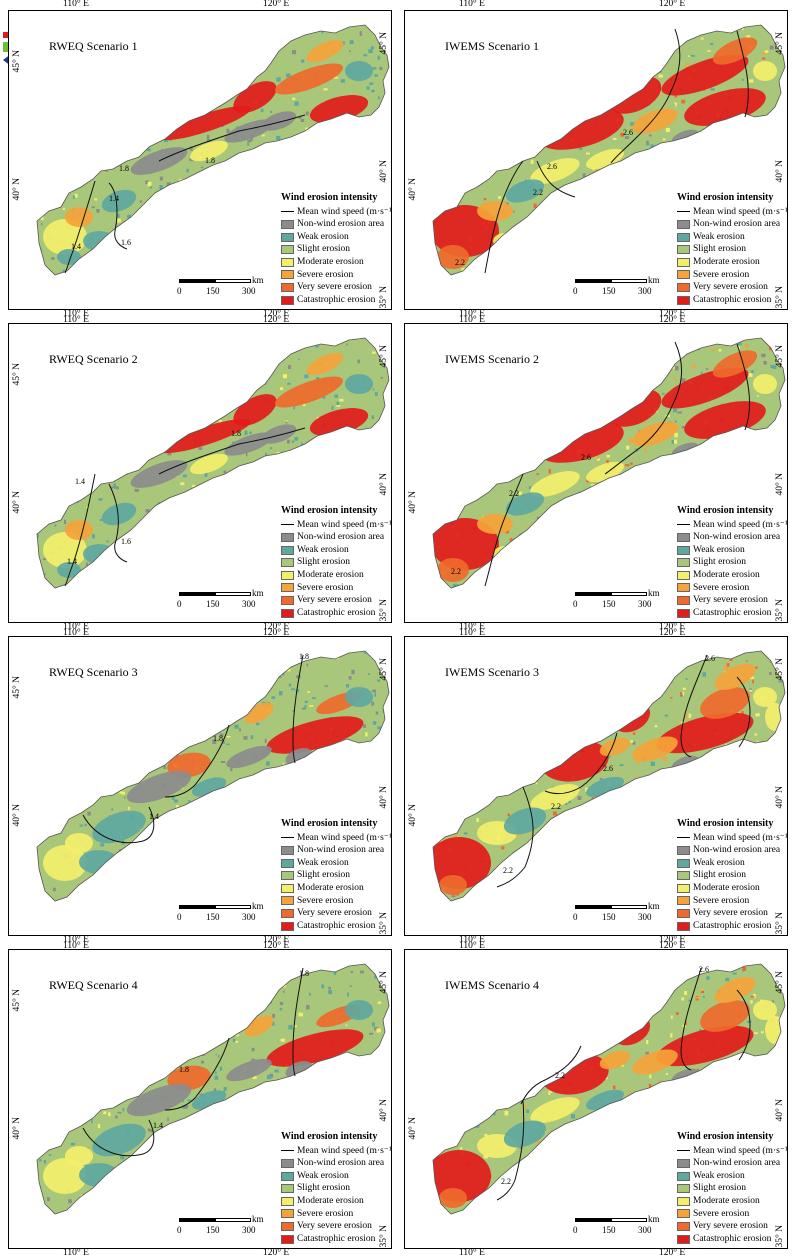 This screenshot has height=1258, width=796. I want to click on legend-label: Mean wind speed (m·s⁻¹), so click(344, 524).